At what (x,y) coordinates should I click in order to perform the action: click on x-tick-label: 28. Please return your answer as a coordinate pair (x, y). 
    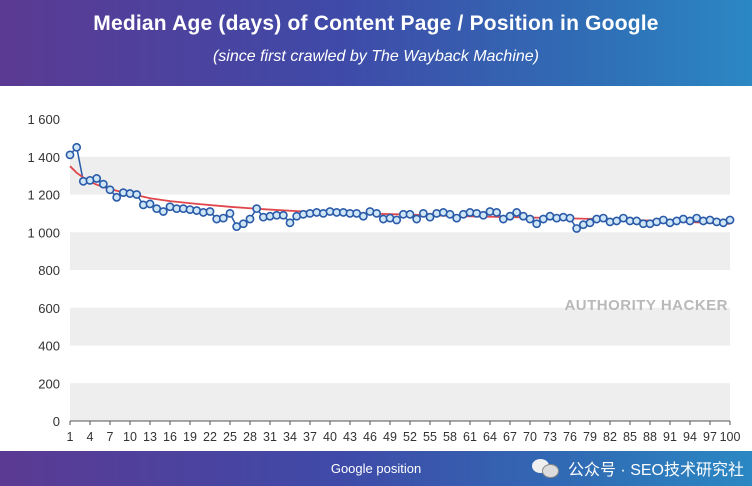
    Looking at the image, I should click on (250, 437).